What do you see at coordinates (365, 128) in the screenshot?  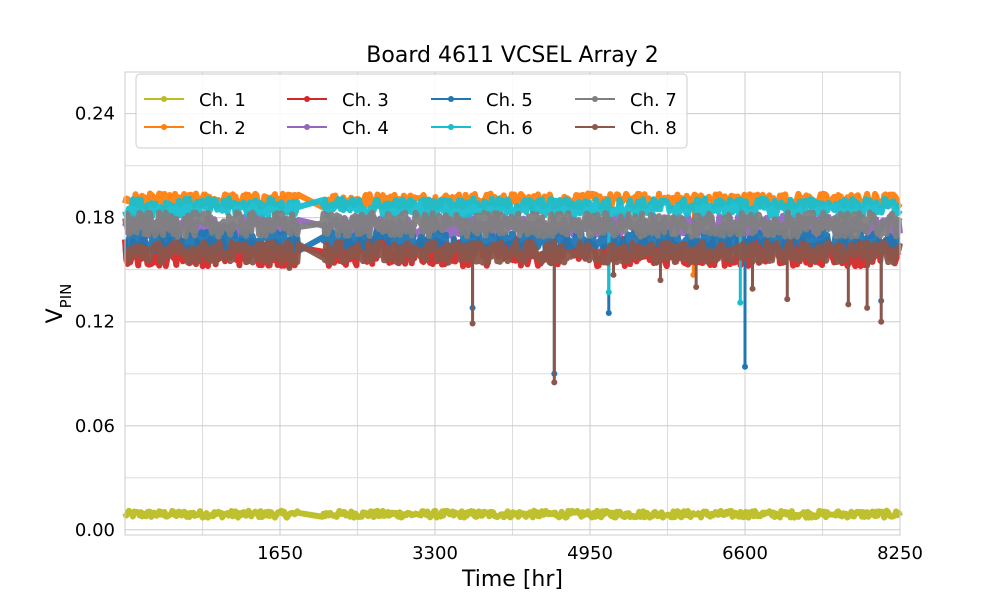 I see `legend-label: Ch. 4` at bounding box center [365, 128].